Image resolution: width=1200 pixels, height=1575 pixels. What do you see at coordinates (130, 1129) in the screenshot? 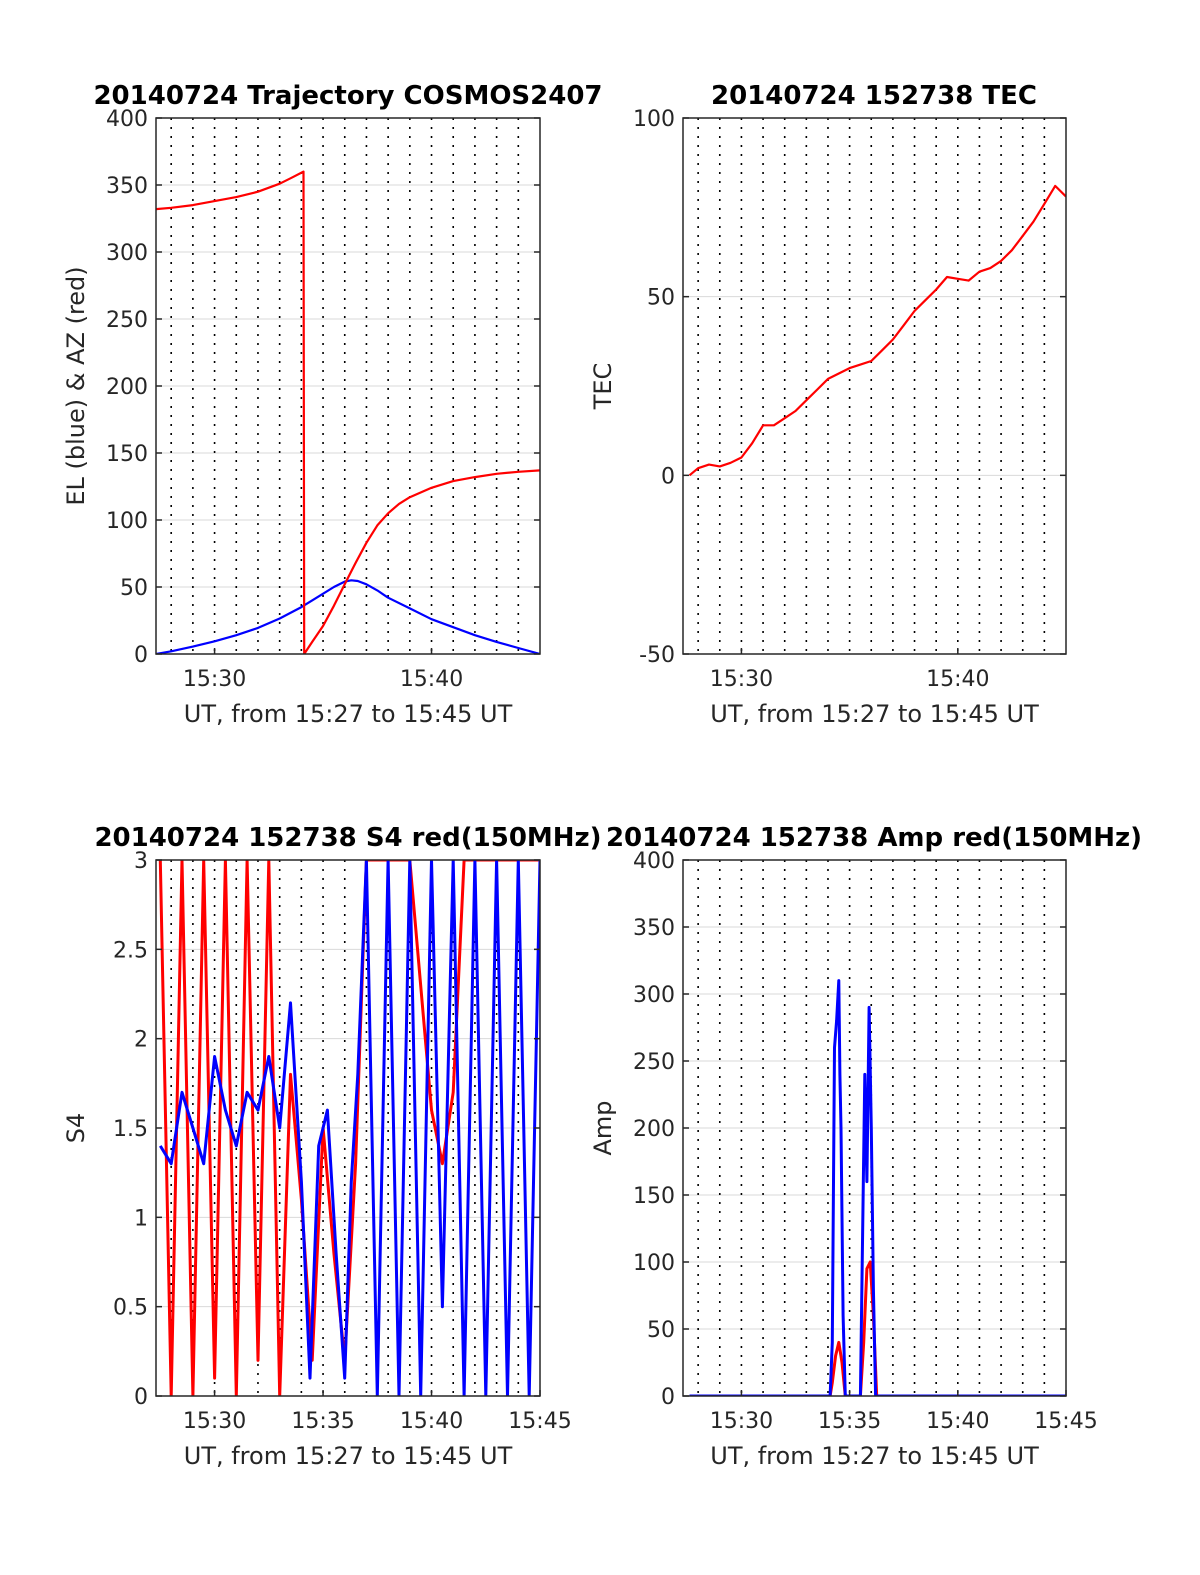
I see `y-tick-label: 1.5` at bounding box center [130, 1129].